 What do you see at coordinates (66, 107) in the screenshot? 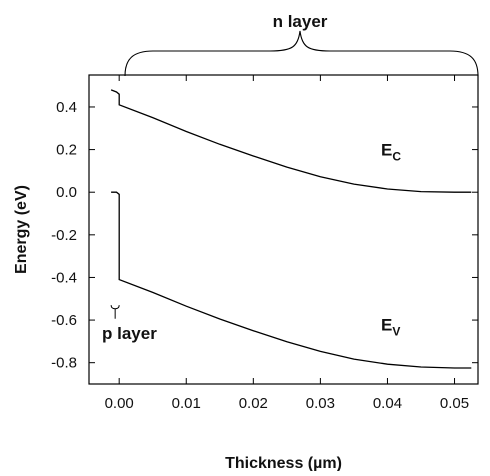
I see `y-tick-label: 0.4` at bounding box center [66, 107].